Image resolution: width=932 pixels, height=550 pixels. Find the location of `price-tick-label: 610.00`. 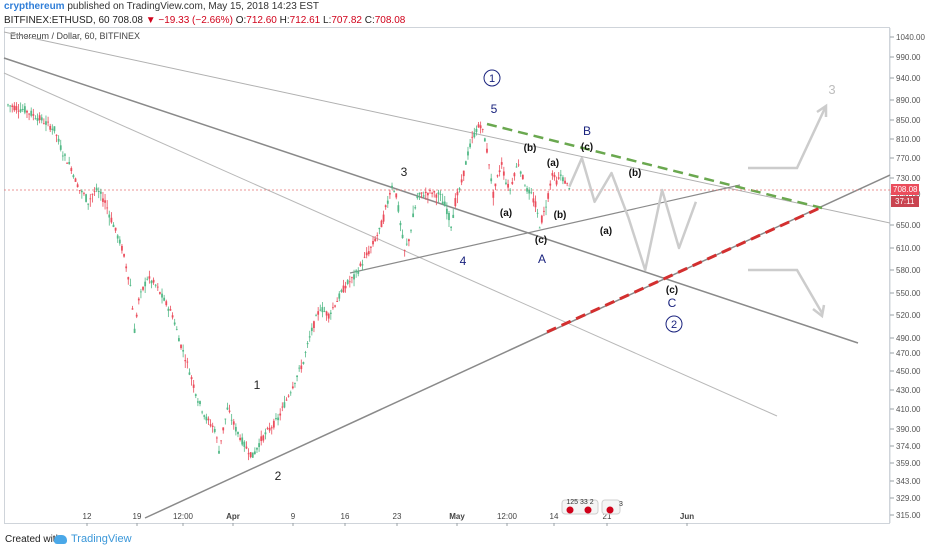

price-tick-label: 610.00 is located at coordinates (908, 248).